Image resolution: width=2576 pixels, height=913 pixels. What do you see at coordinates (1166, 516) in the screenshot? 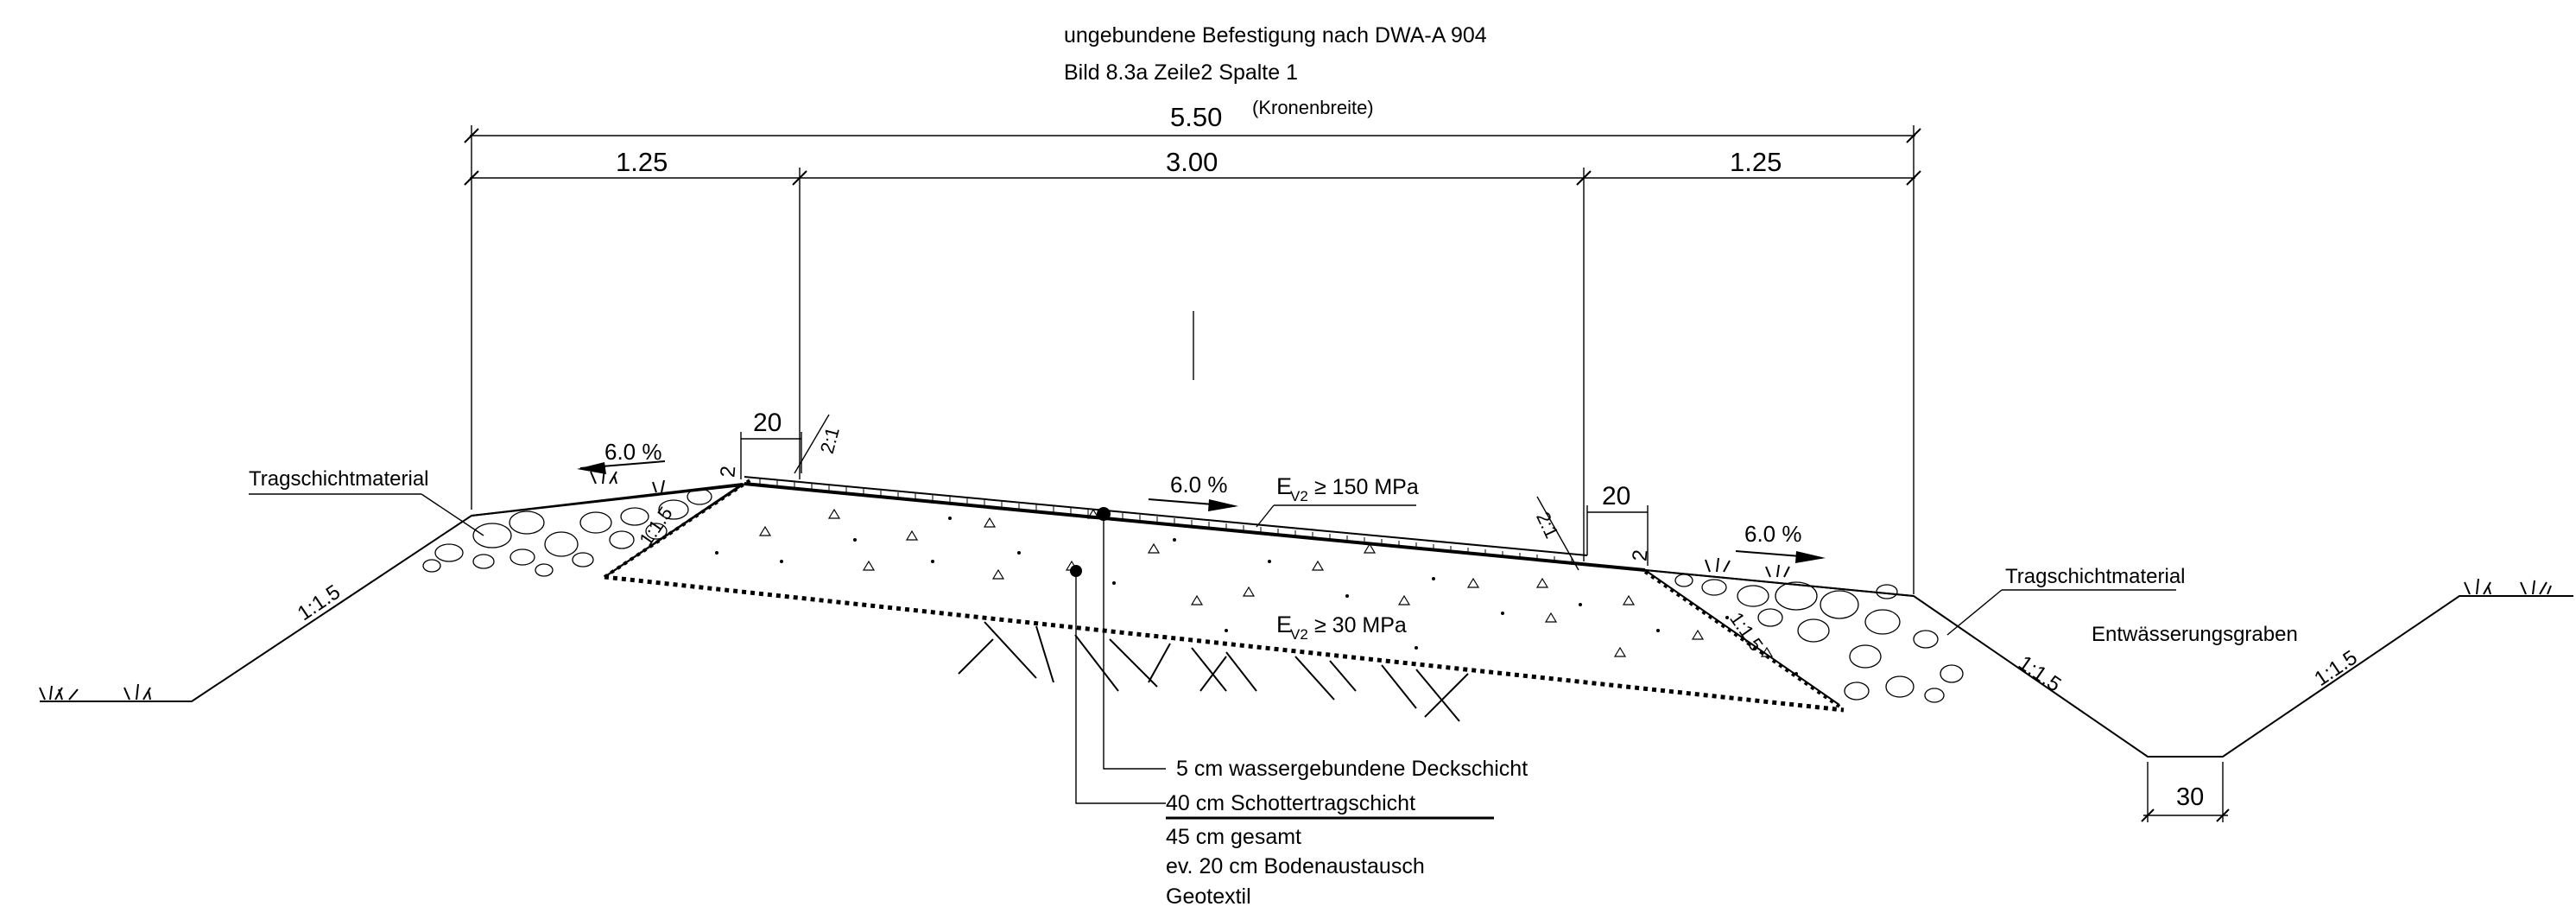
I see `wearing-course-top` at bounding box center [1166, 516].